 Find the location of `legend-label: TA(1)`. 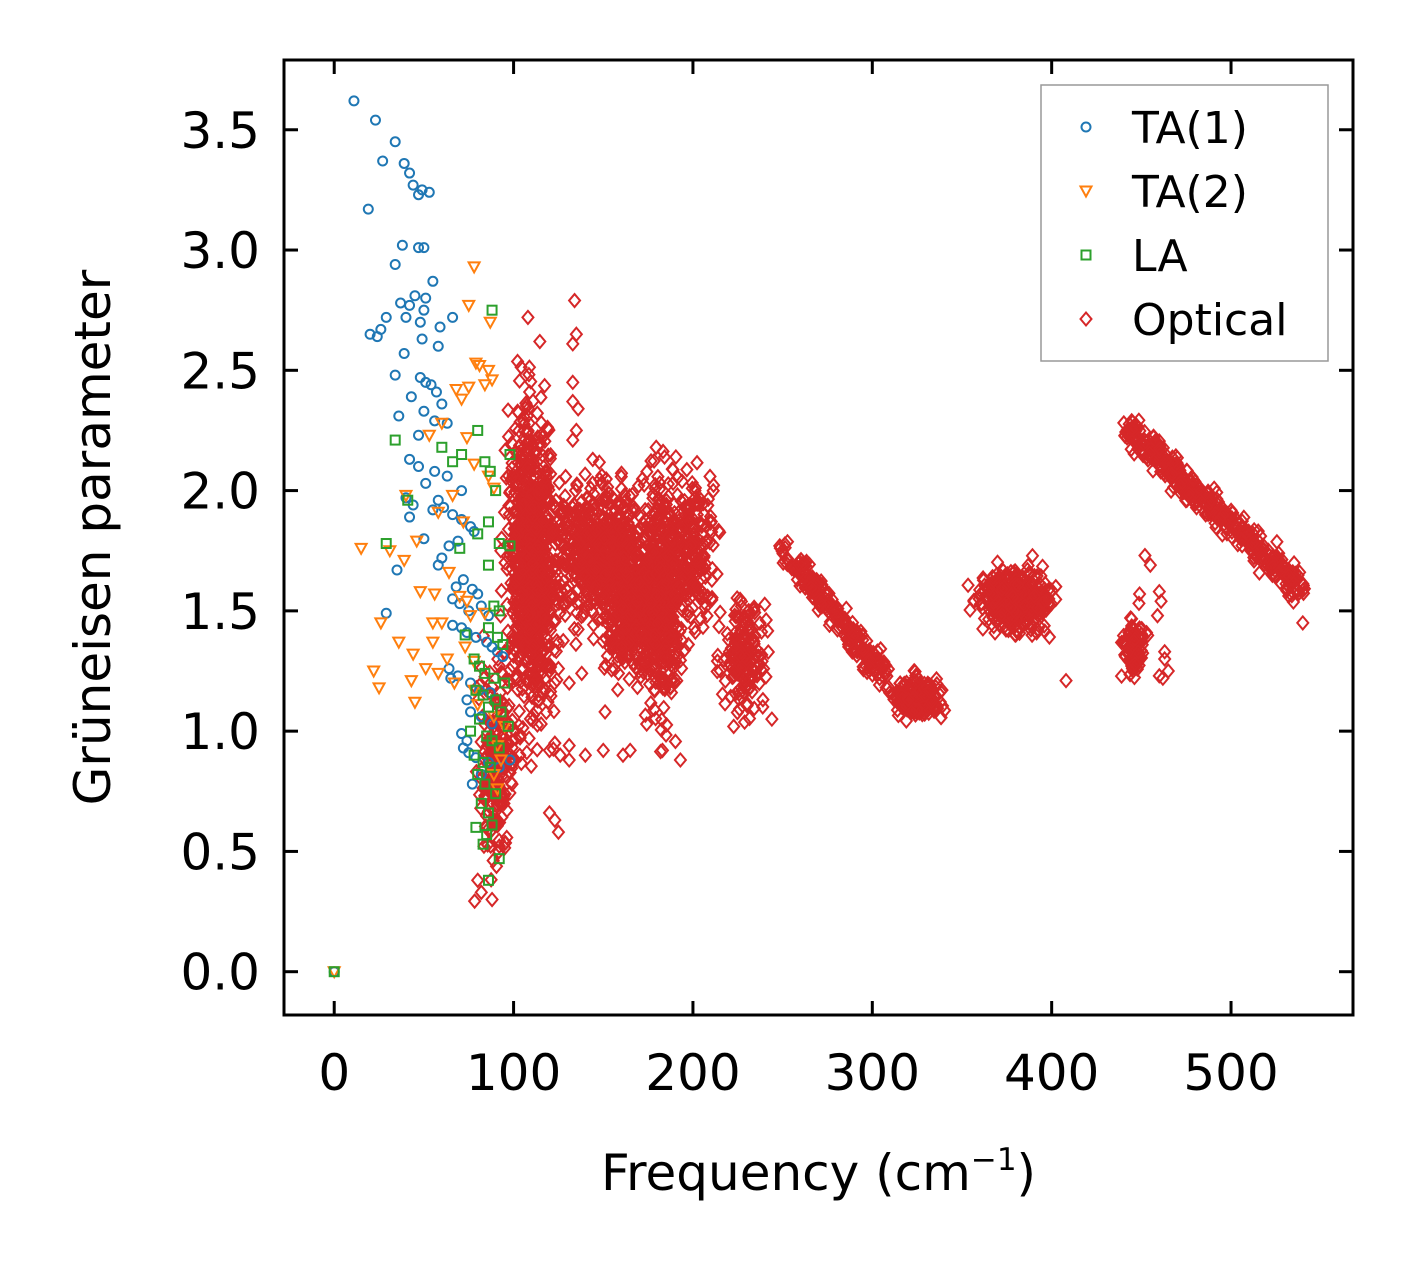

legend-label: TA(1) is located at coordinates (1189, 128).